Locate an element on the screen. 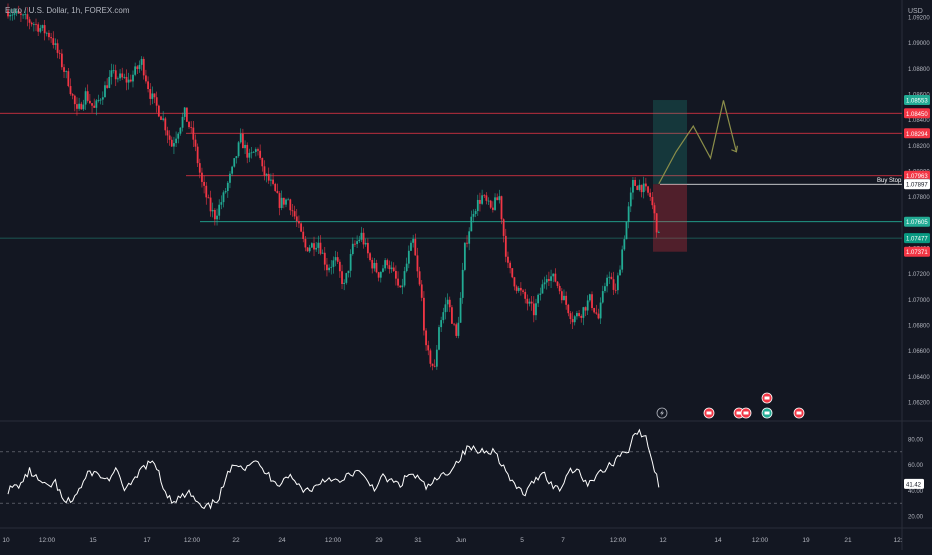 This screenshot has width=932, height=555. time-tick-label: 12: is located at coordinates (897, 540).